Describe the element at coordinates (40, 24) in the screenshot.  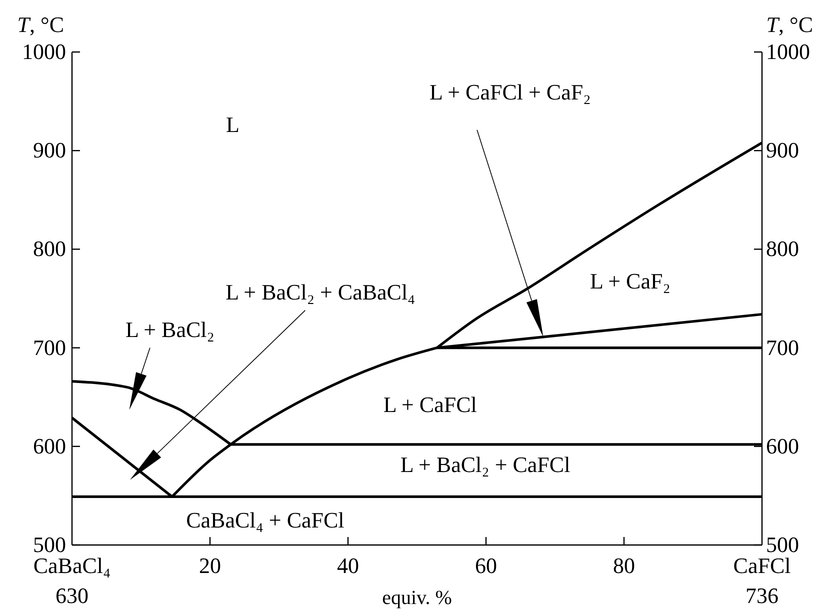
I see `y-axis-title: T, °C` at that location.